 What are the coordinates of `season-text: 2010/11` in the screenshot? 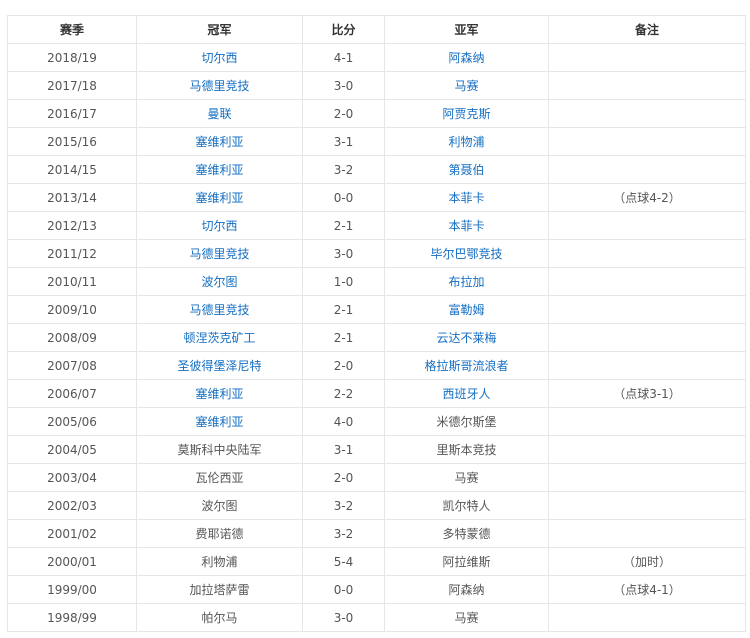 It's located at (72, 281).